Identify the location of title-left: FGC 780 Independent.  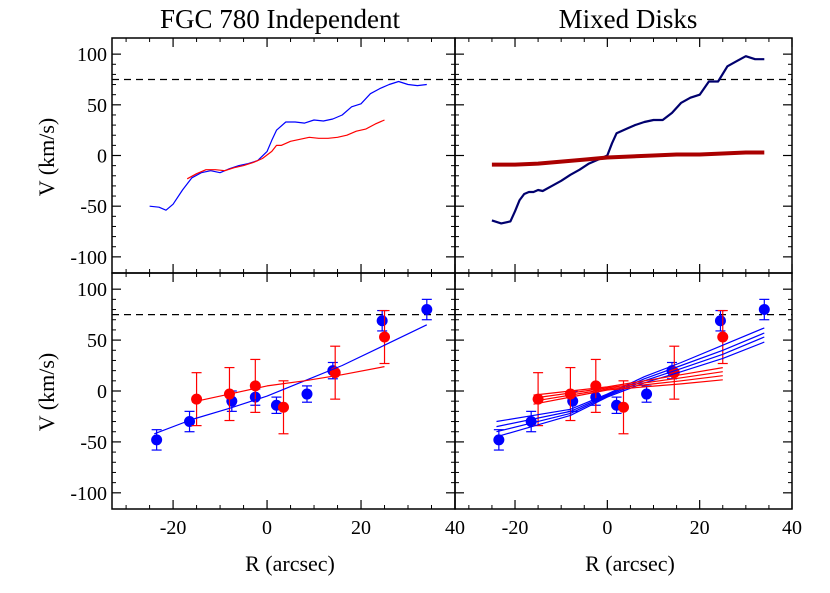
(280, 19).